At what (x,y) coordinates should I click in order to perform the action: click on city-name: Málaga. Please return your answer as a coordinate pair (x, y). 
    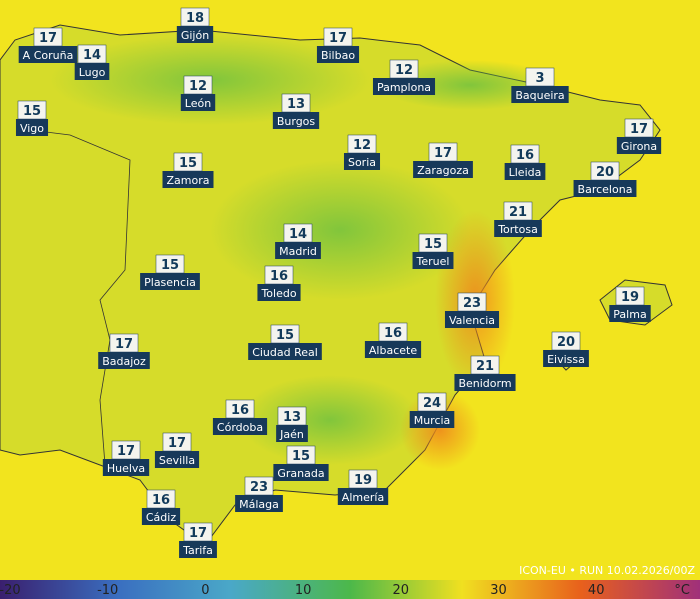
    Looking at the image, I should click on (259, 504).